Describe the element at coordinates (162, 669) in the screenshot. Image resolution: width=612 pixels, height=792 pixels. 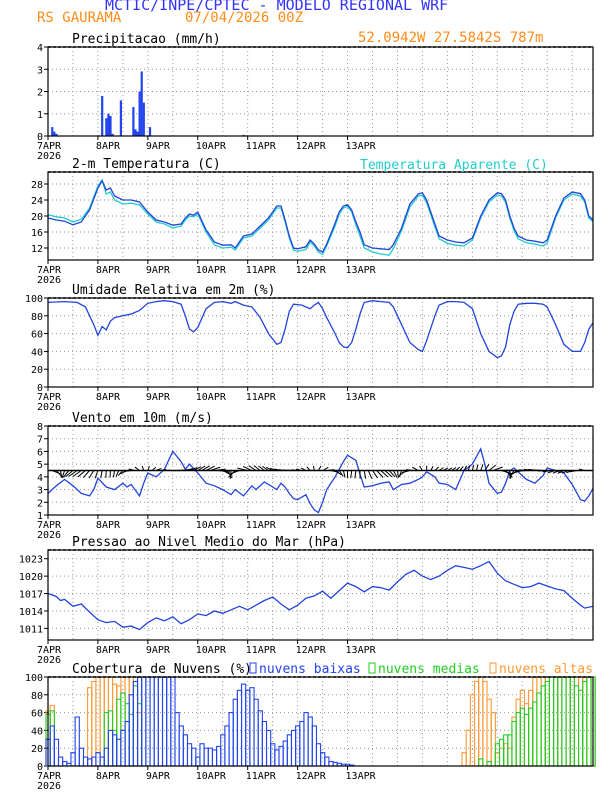
I see `panel-title: Cobertura de Nuvens (%)` at that location.